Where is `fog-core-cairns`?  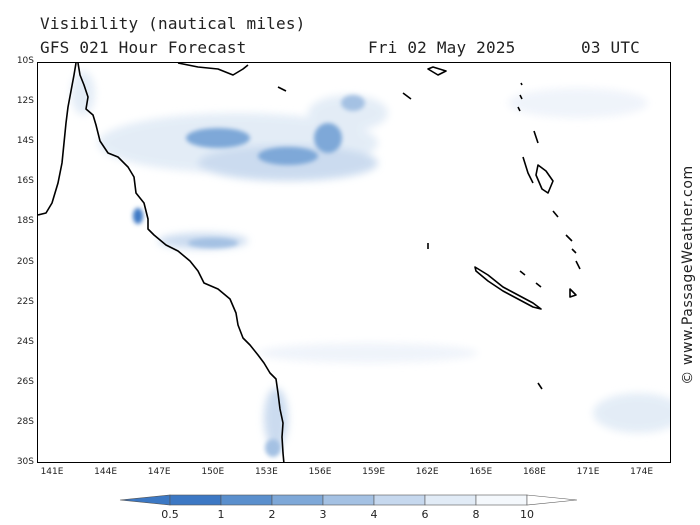 fog-core-cairns is located at coordinates (138, 216).